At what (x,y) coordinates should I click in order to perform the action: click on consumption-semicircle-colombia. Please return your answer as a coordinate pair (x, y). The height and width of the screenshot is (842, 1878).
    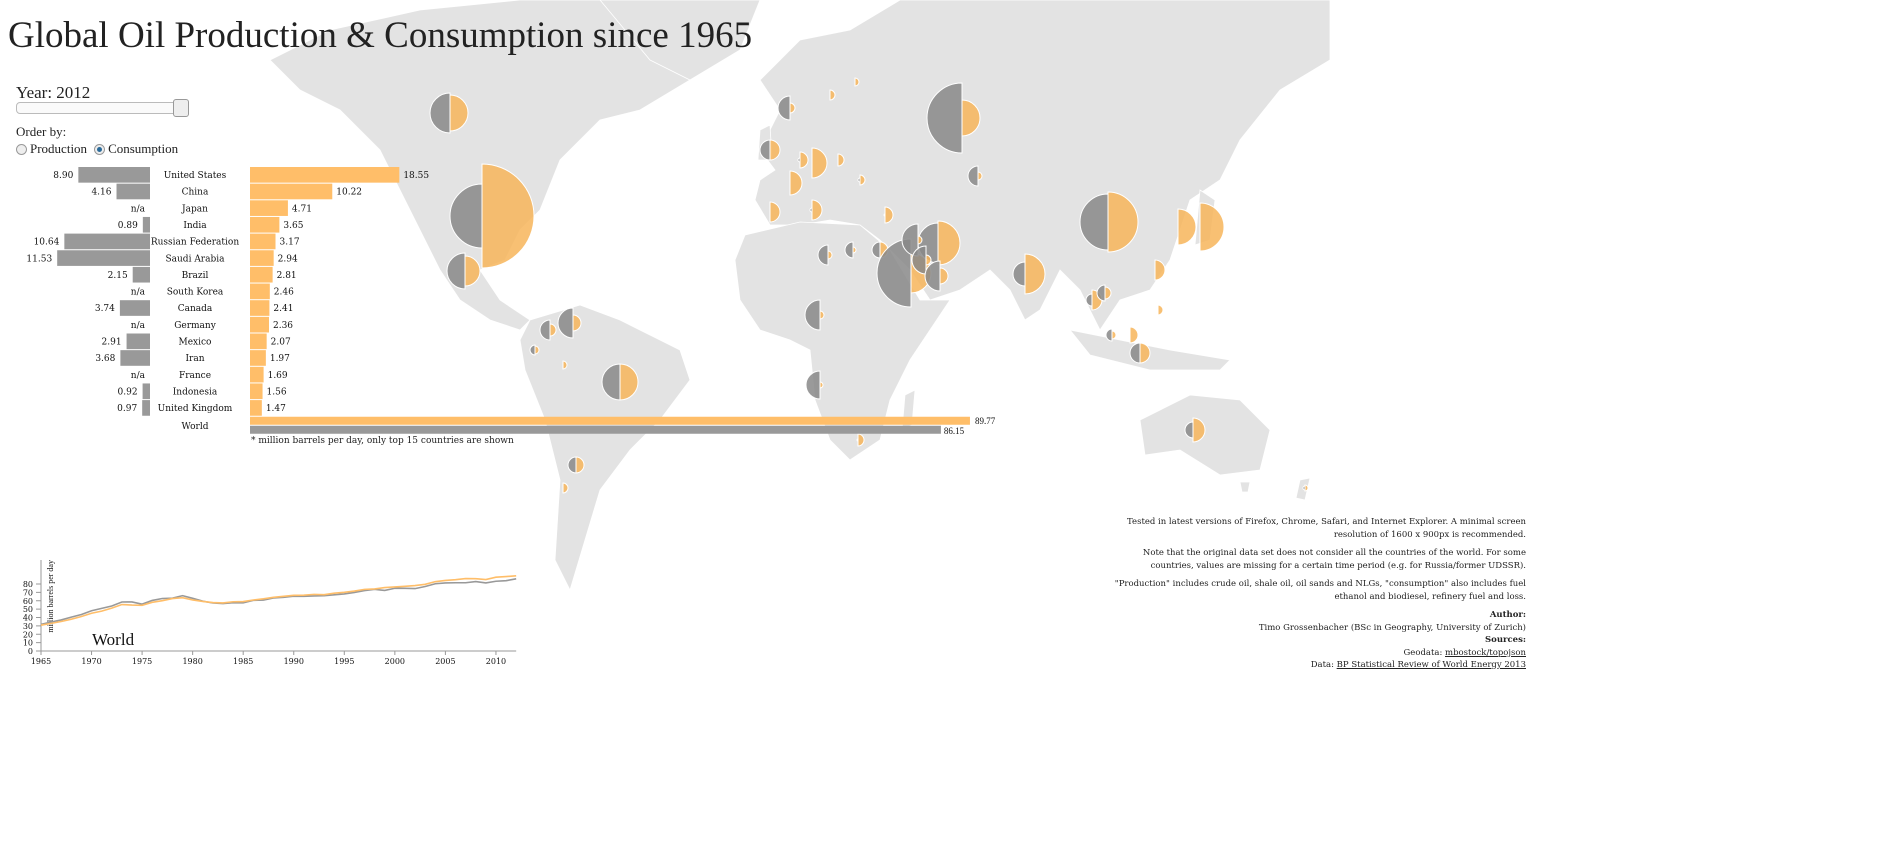
    Looking at the image, I should click on (553, 330).